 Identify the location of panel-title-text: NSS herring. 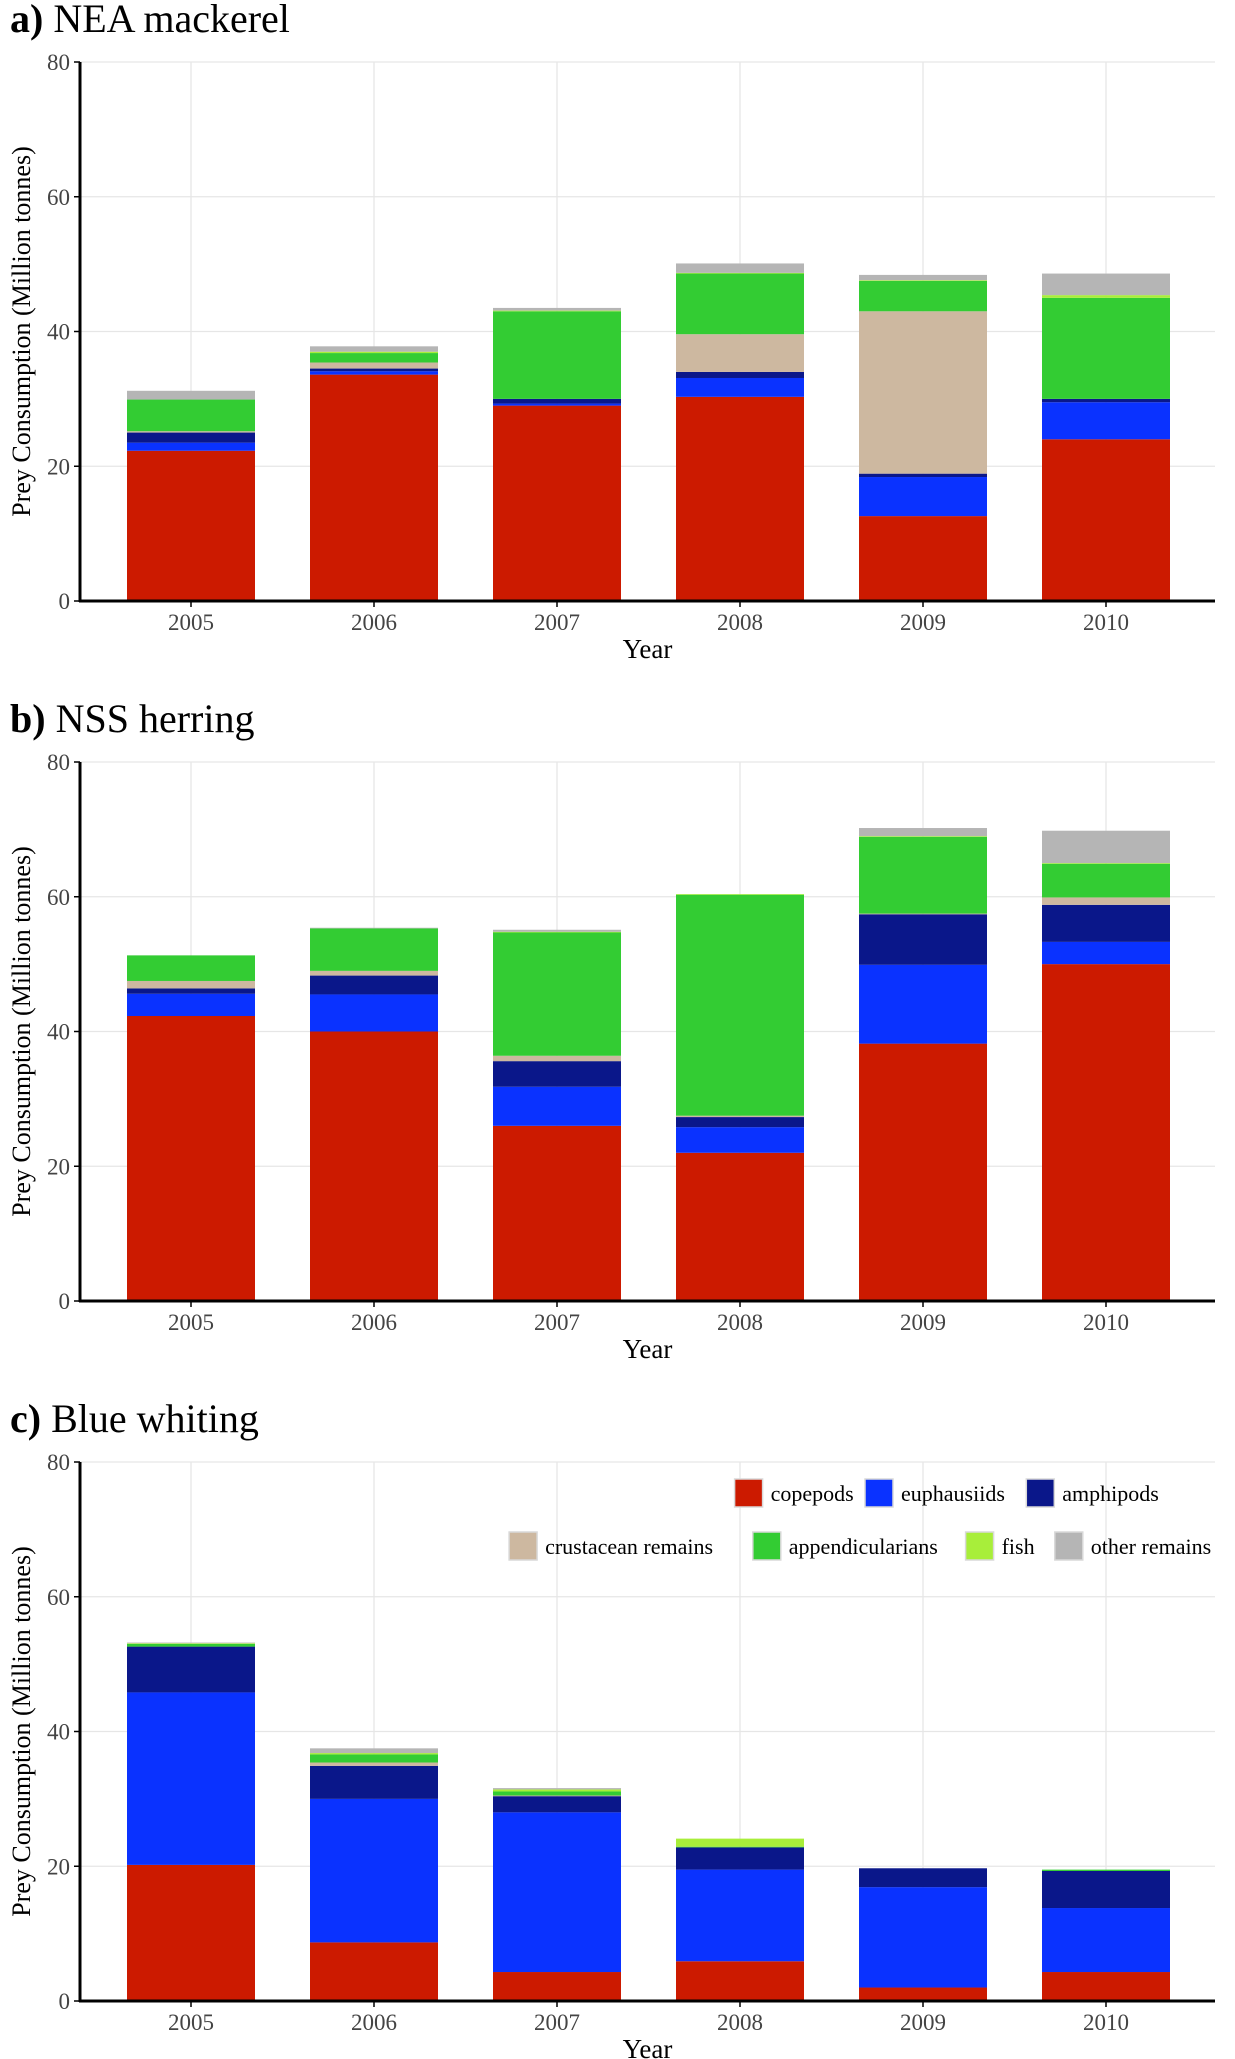
(150, 718).